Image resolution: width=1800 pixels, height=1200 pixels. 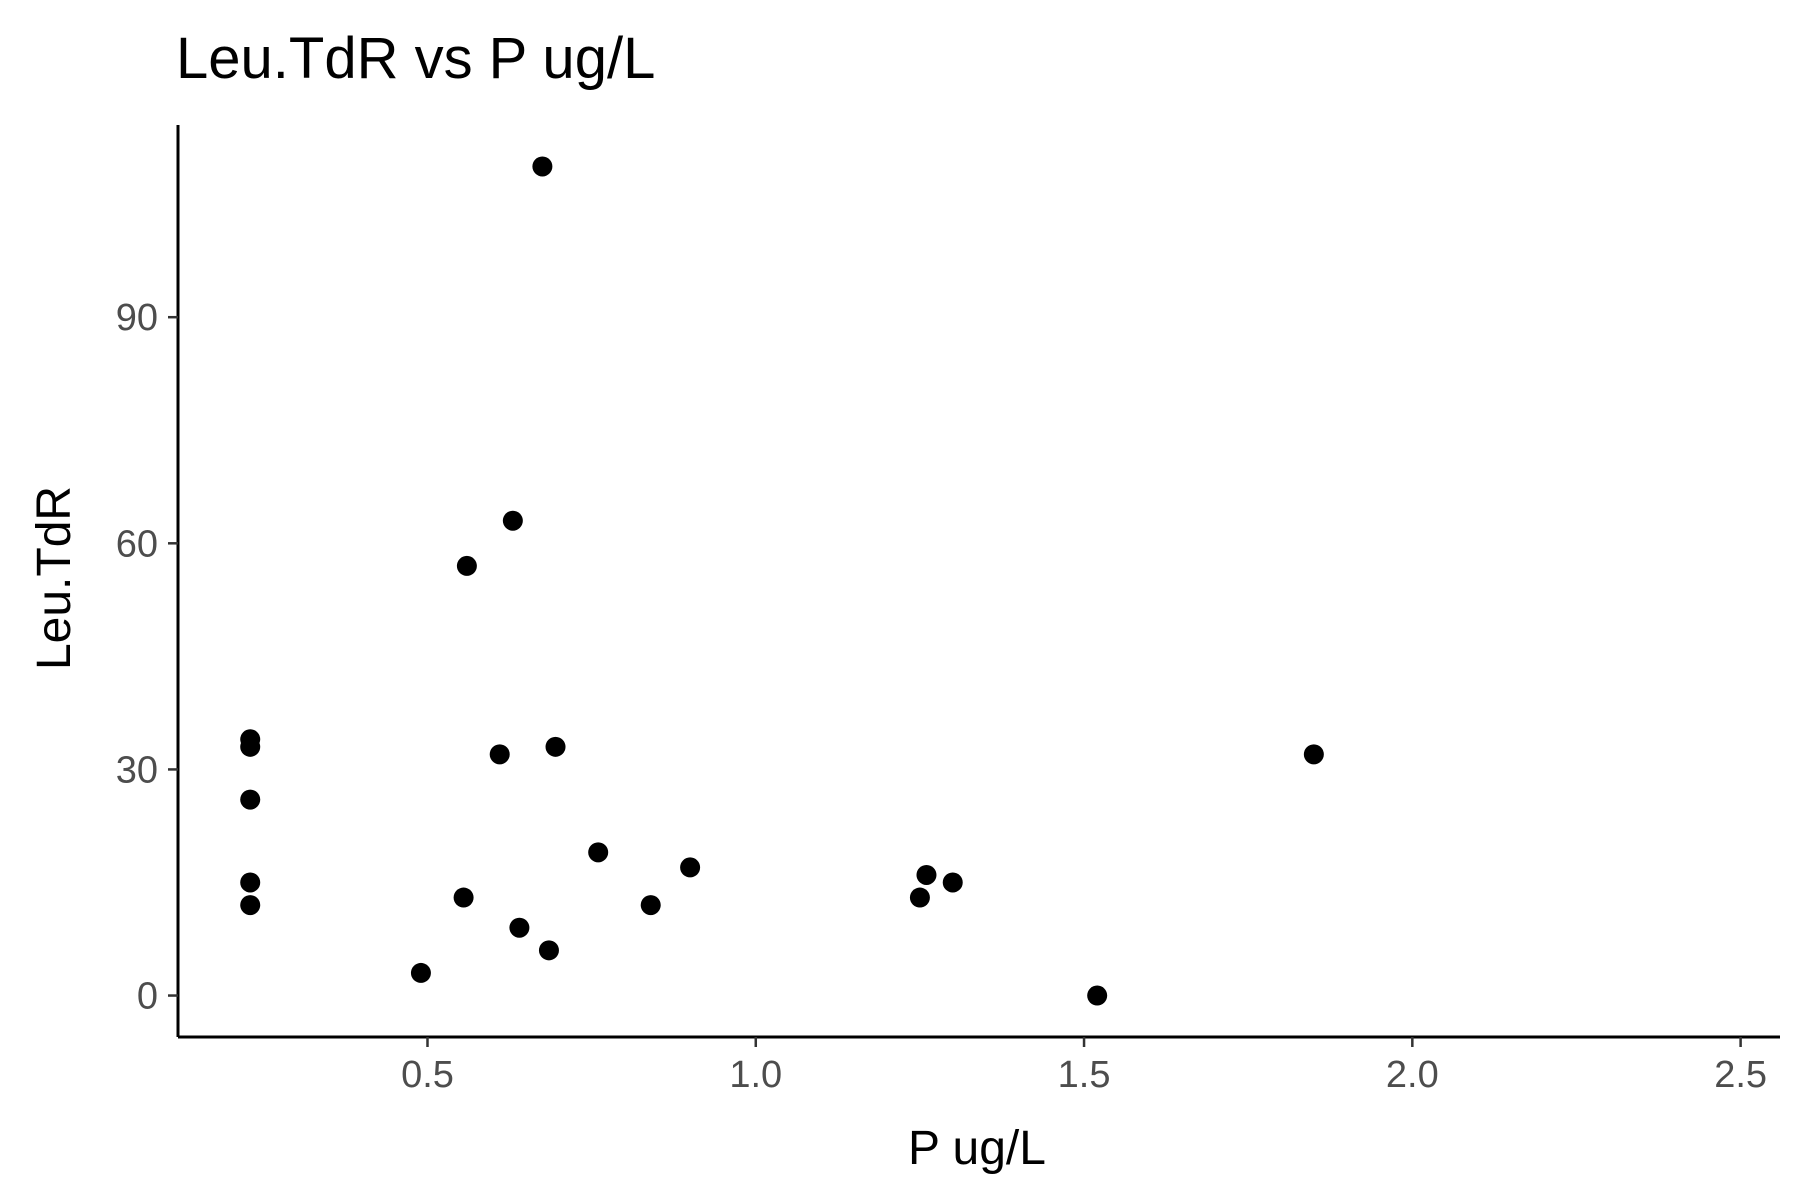 What do you see at coordinates (977, 1148) in the screenshot?
I see `x-axis-title: P ug/L` at bounding box center [977, 1148].